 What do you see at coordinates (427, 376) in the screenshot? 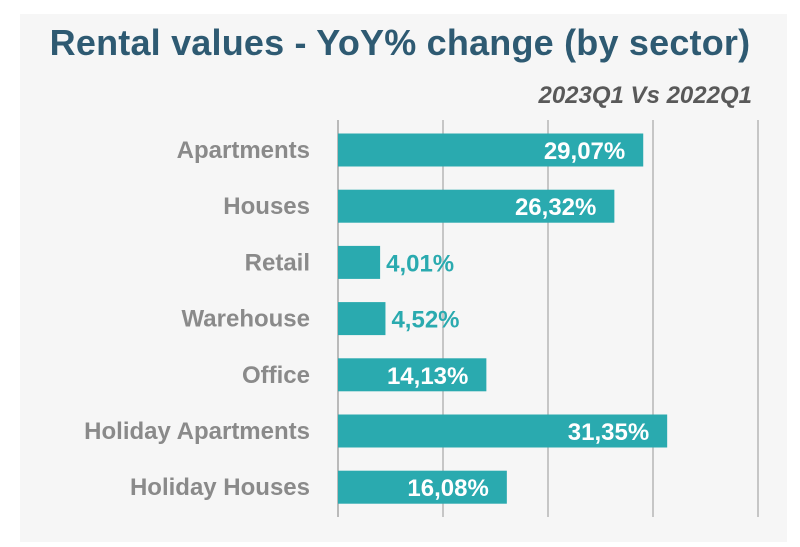
I see `data-label: 14,13%` at bounding box center [427, 376].